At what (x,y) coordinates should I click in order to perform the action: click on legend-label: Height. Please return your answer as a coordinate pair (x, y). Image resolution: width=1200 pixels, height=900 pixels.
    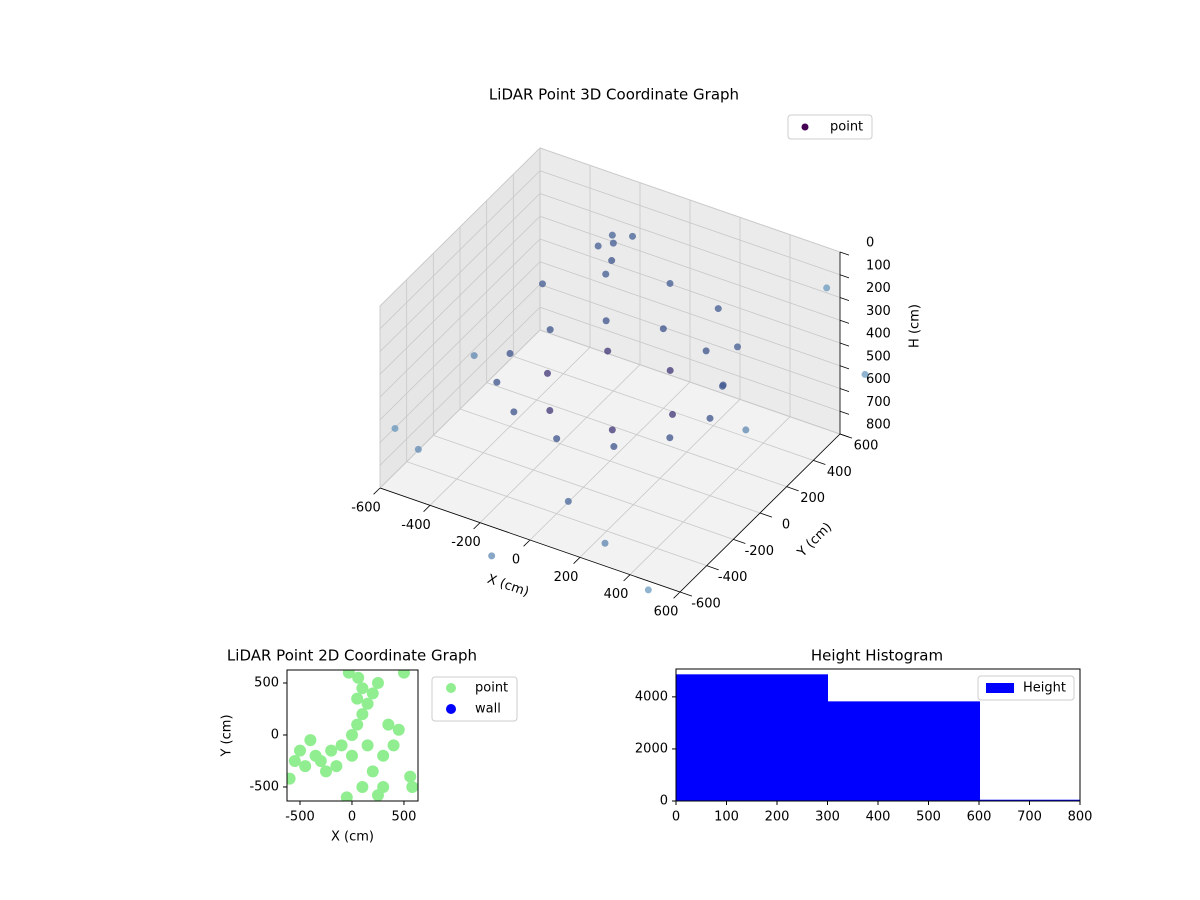
    Looking at the image, I should click on (1044, 688).